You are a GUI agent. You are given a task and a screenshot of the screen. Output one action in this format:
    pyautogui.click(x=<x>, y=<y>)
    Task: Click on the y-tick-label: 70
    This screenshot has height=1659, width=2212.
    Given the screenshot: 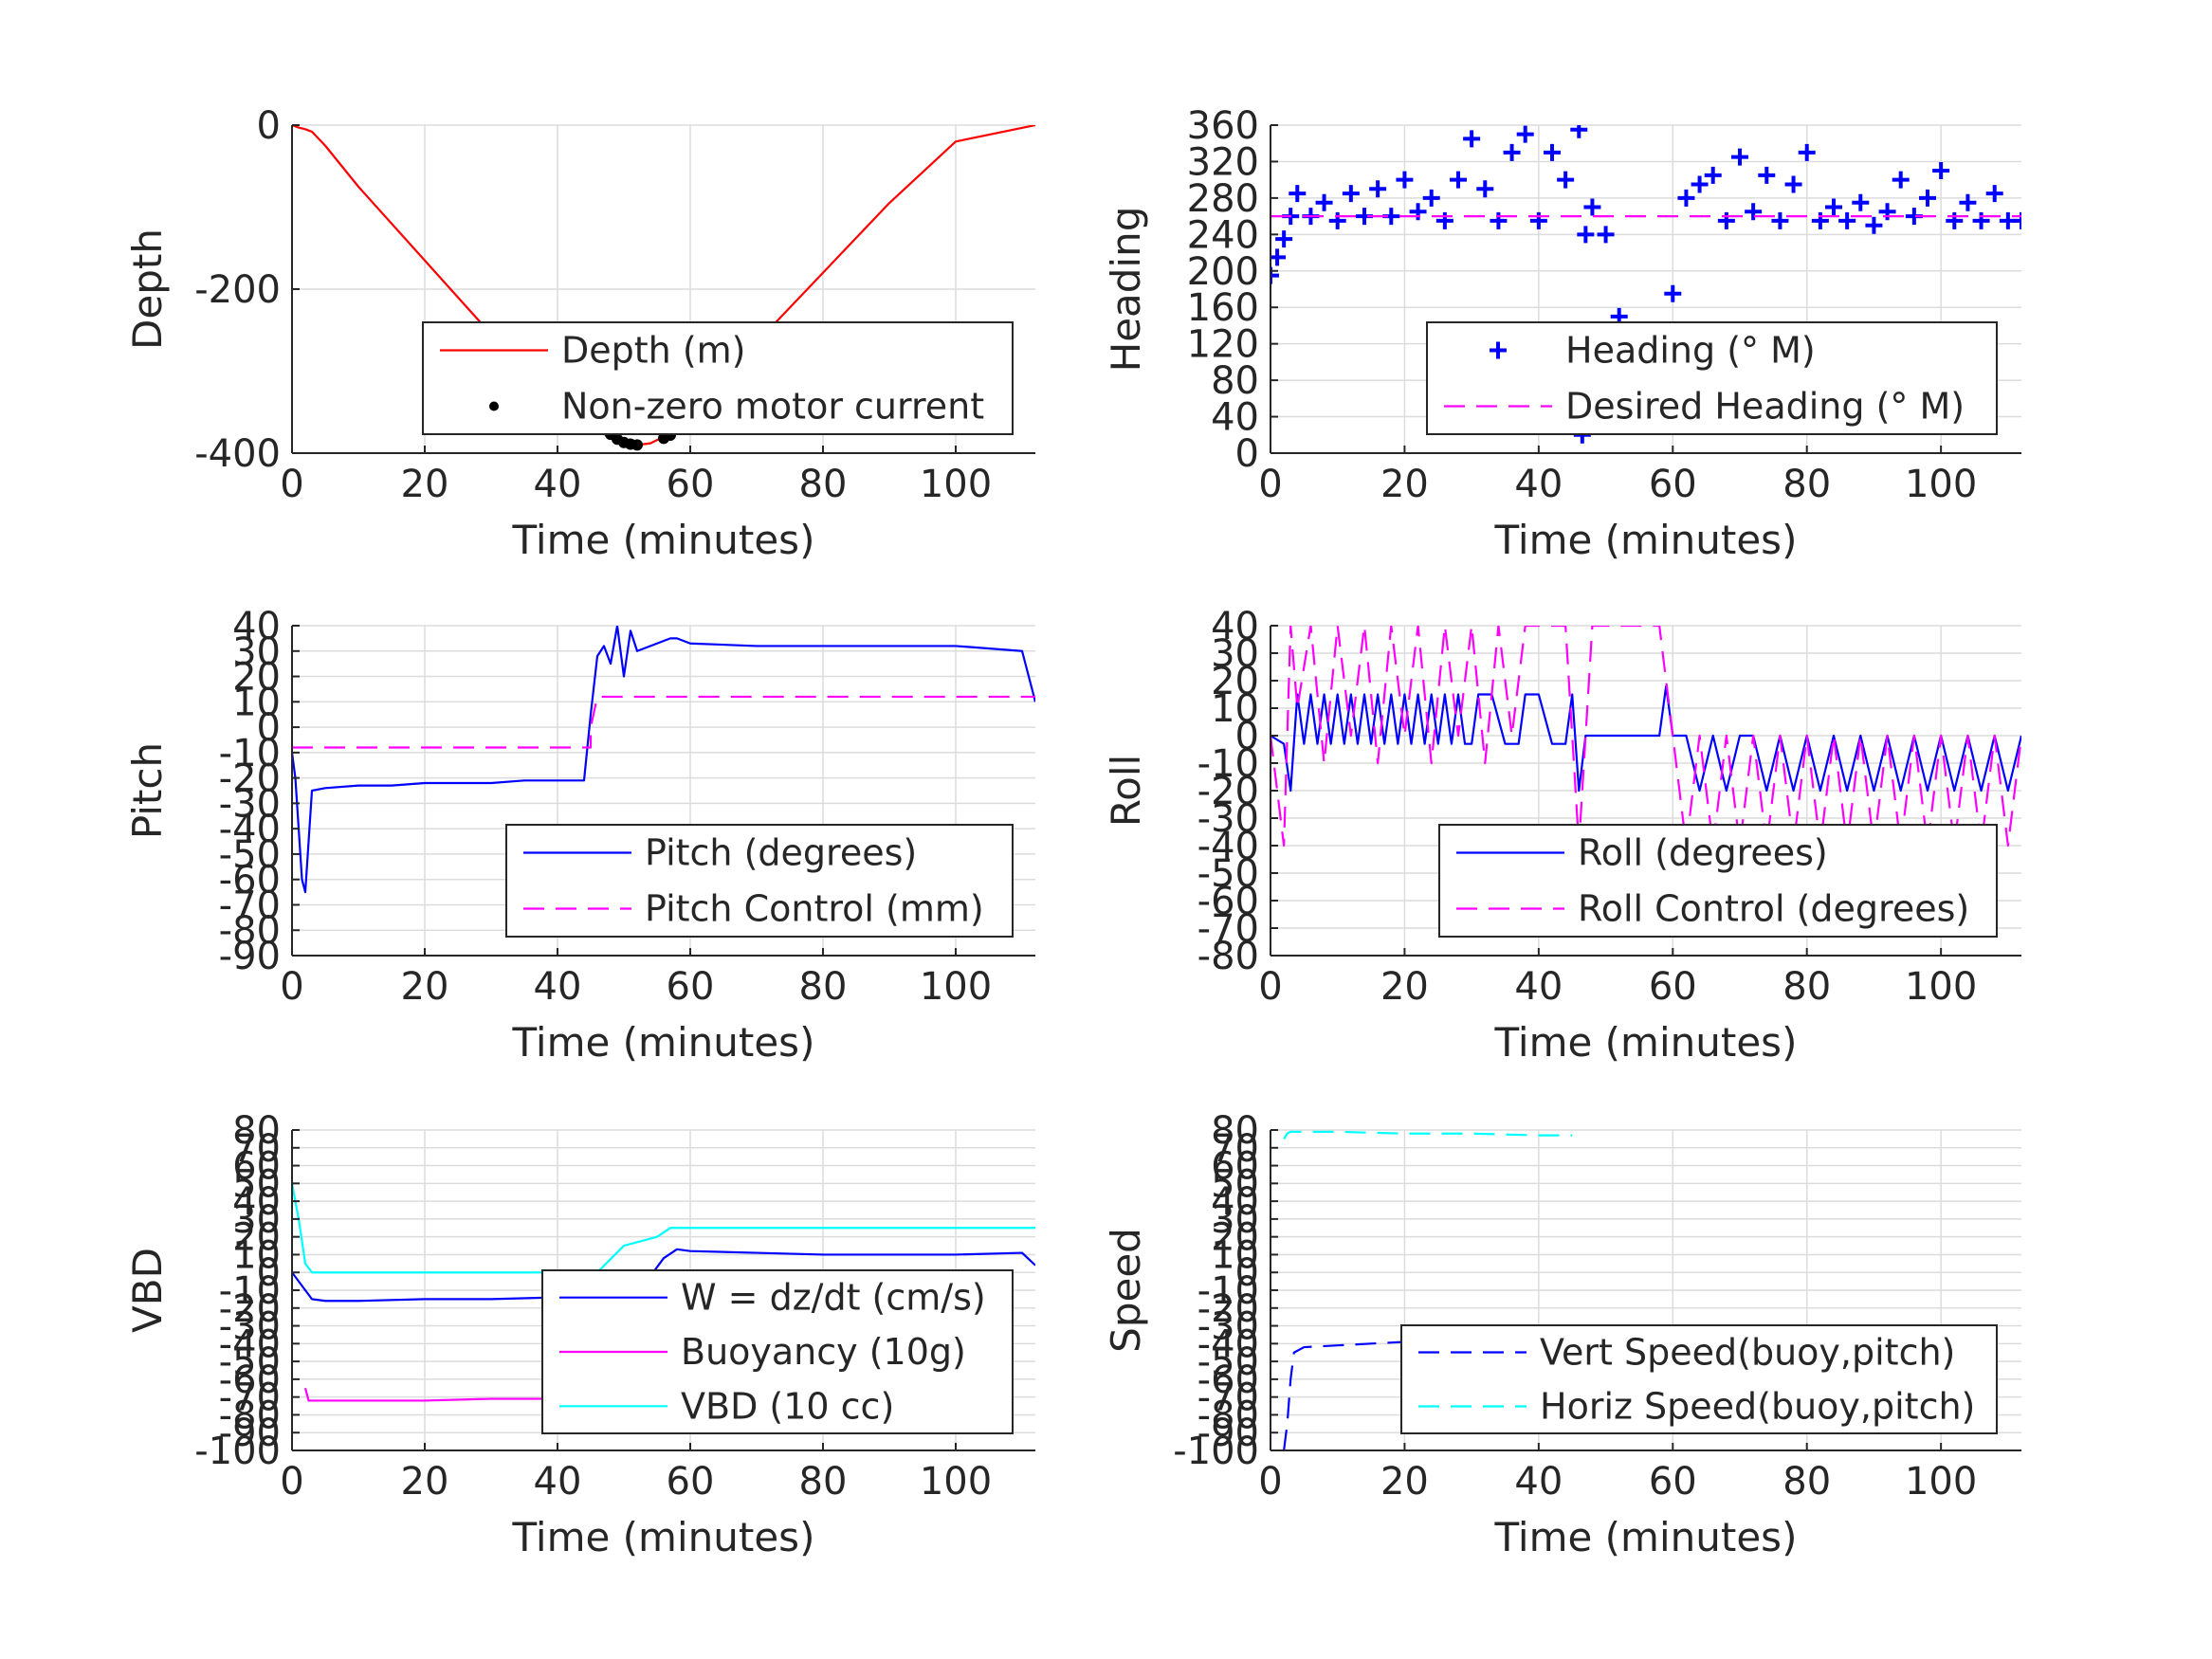 What is the action you would take?
    pyautogui.click(x=1235, y=1149)
    